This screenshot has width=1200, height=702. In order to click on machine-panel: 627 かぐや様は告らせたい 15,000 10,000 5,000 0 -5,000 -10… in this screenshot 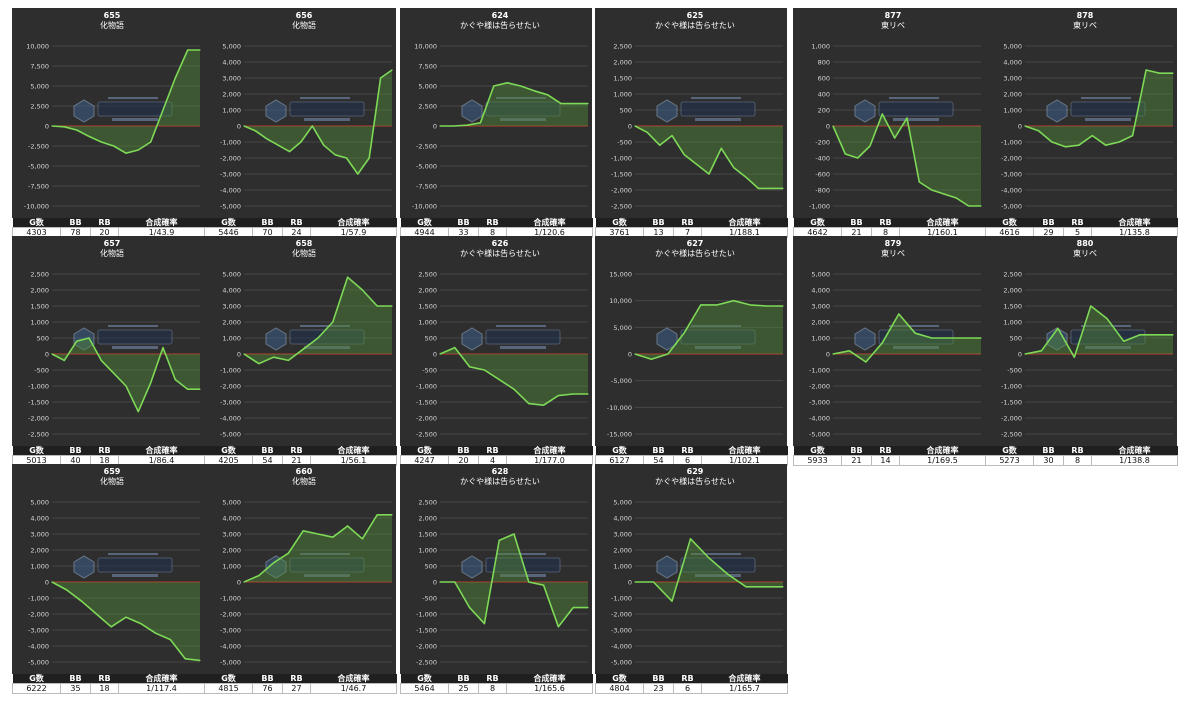, I will do `click(691, 351)`.